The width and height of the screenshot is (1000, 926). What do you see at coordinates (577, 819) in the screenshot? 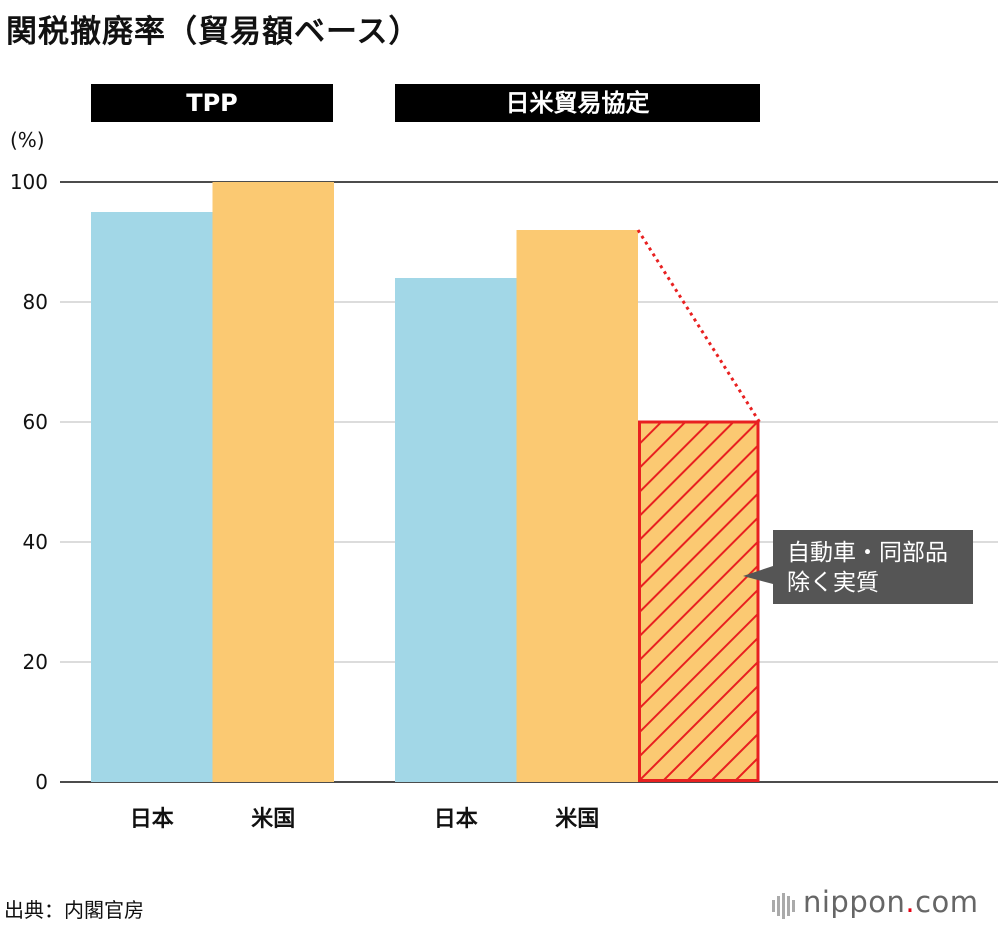
I see `x-label-us-japan-usa: 米国` at bounding box center [577, 819].